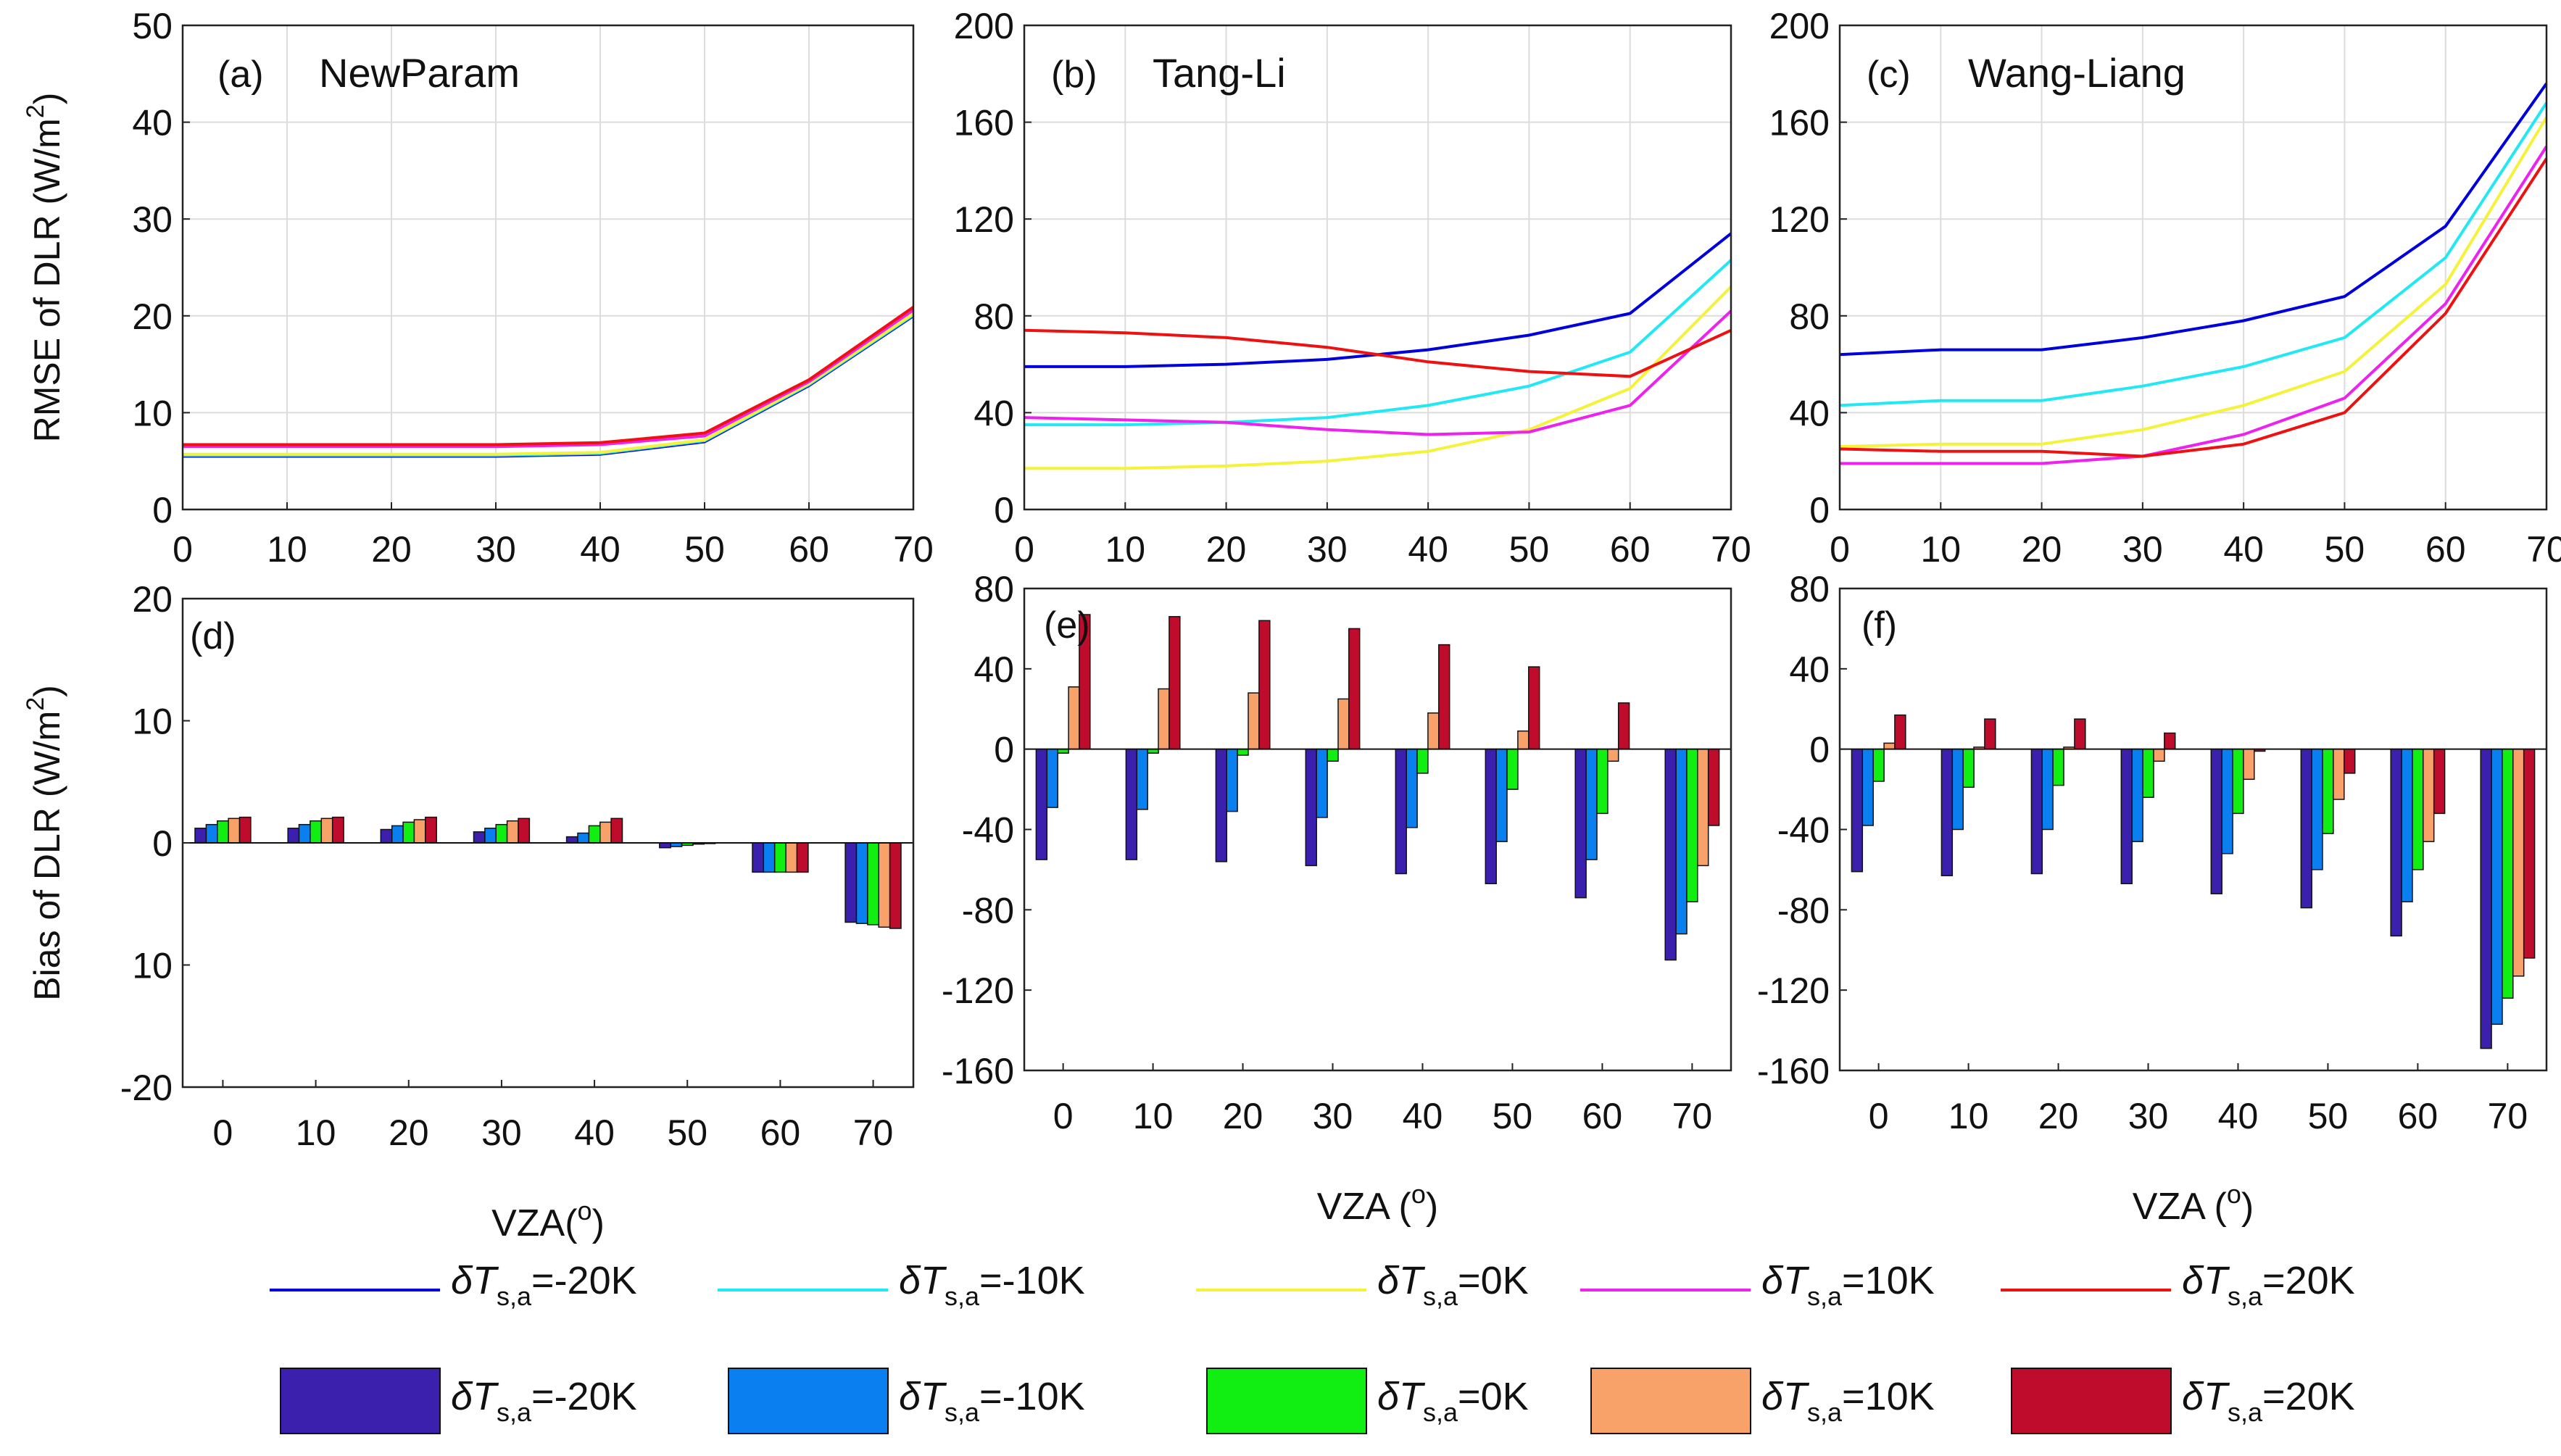  Describe the element at coordinates (1287, 1401) in the screenshot. I see `legend-swatch-z0` at that location.